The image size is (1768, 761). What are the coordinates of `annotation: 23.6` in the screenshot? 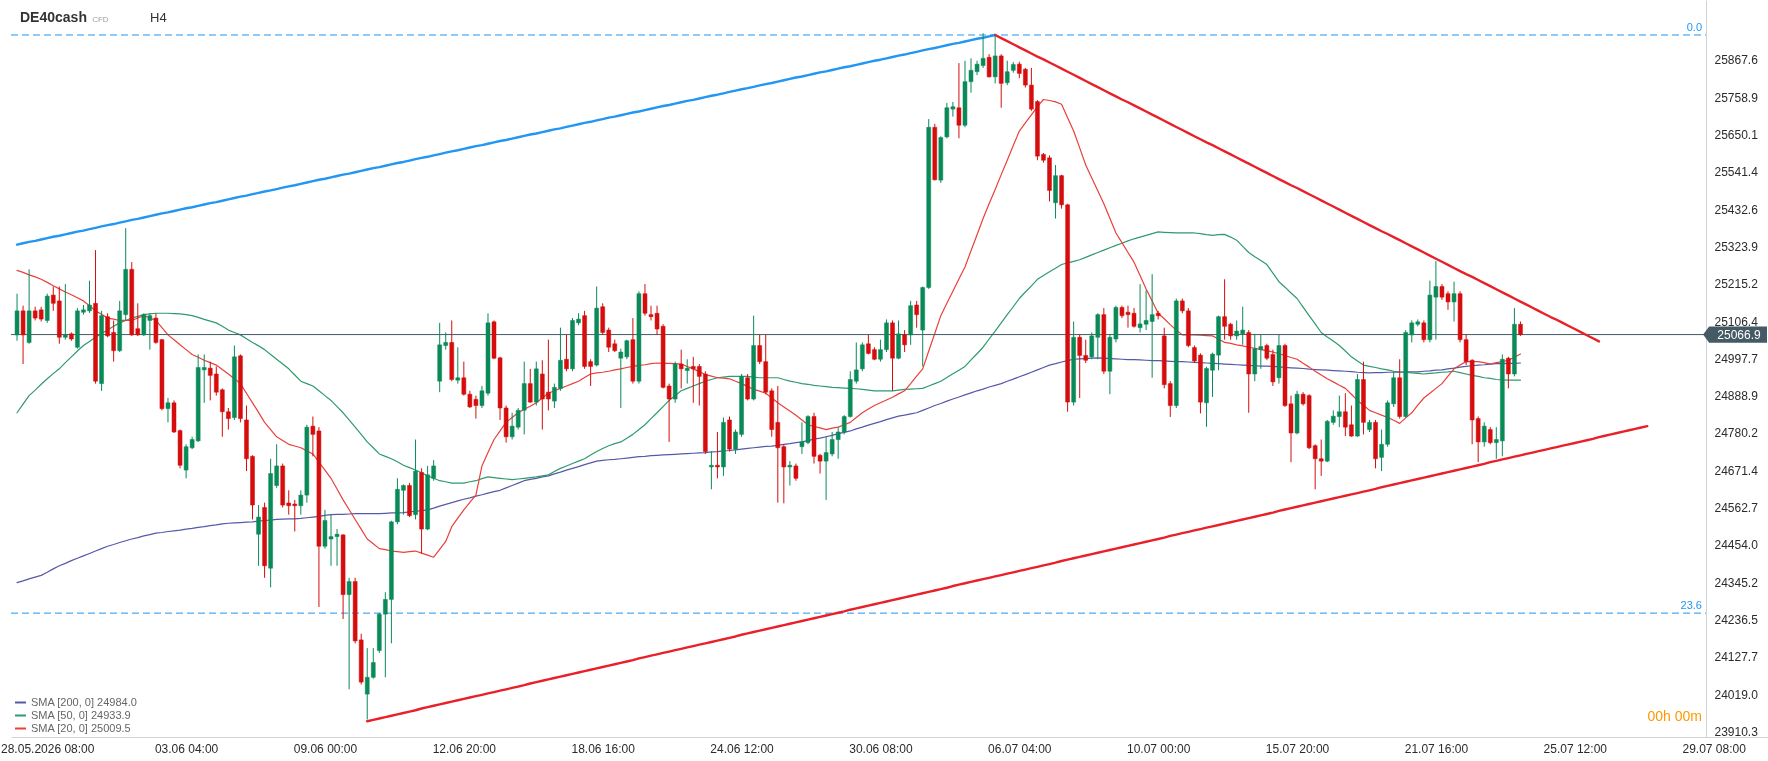 It's located at (1691, 605).